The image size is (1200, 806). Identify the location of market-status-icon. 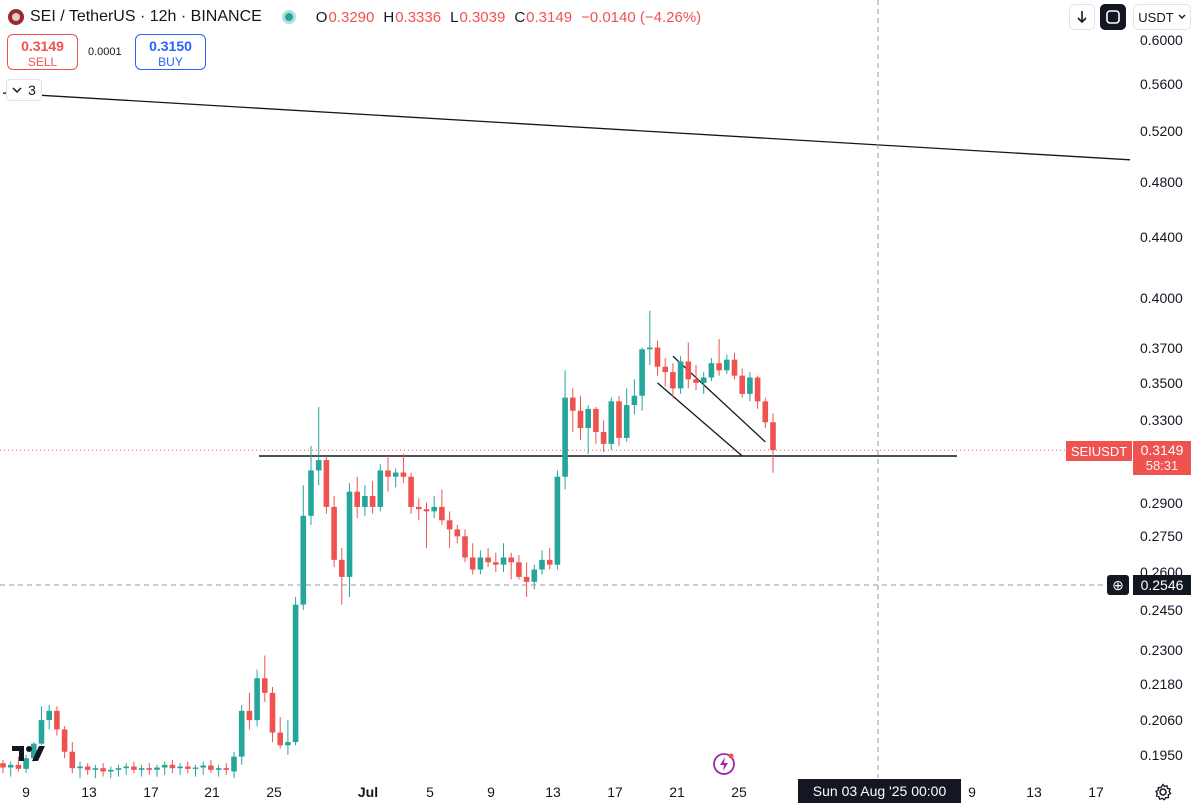
(288, 17).